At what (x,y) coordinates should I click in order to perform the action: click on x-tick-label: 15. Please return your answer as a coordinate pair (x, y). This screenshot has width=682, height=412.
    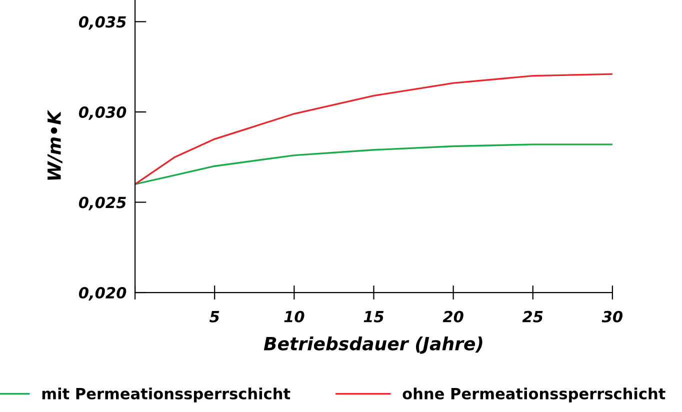
    Looking at the image, I should click on (374, 316).